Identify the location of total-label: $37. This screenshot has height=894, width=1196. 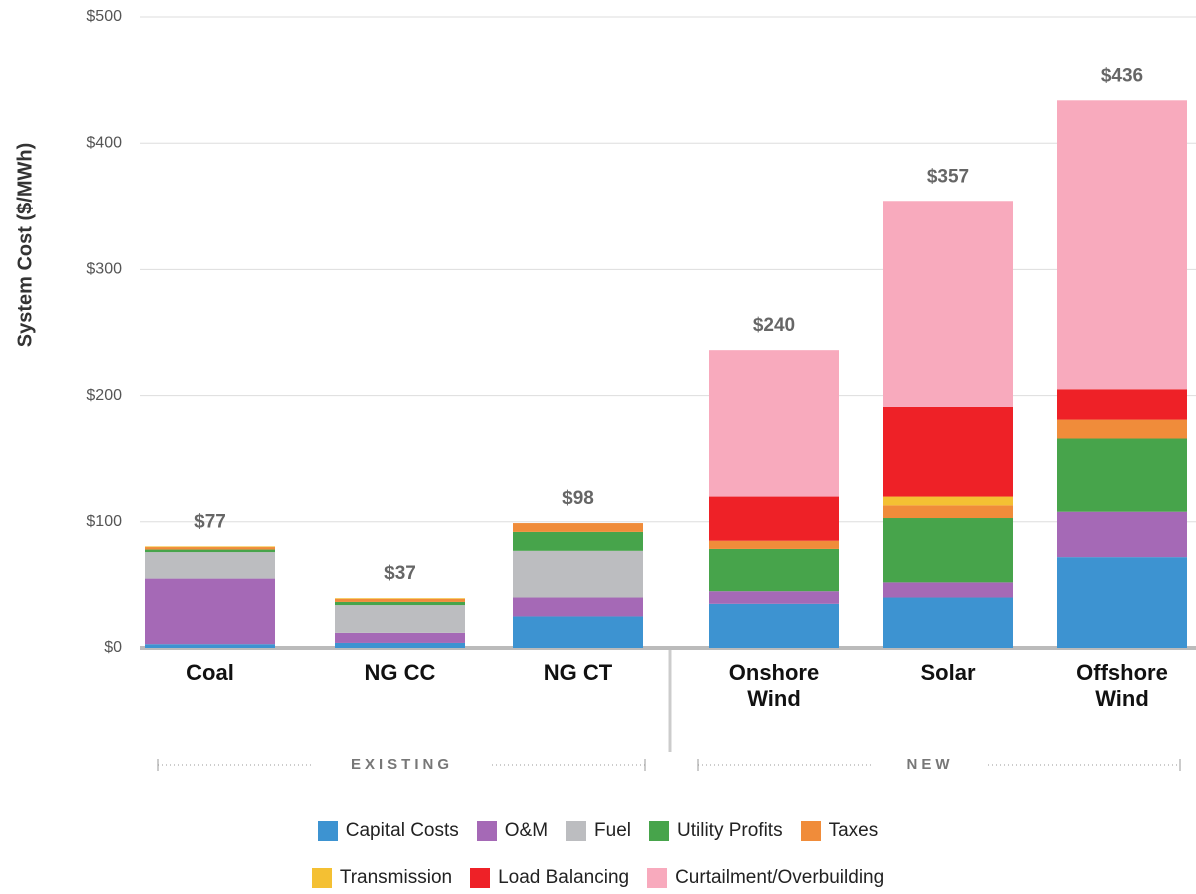
(400, 573).